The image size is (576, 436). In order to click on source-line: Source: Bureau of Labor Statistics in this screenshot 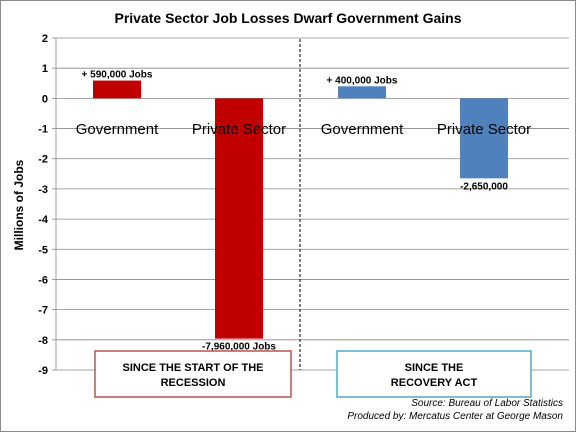, I will do `click(487, 403)`.